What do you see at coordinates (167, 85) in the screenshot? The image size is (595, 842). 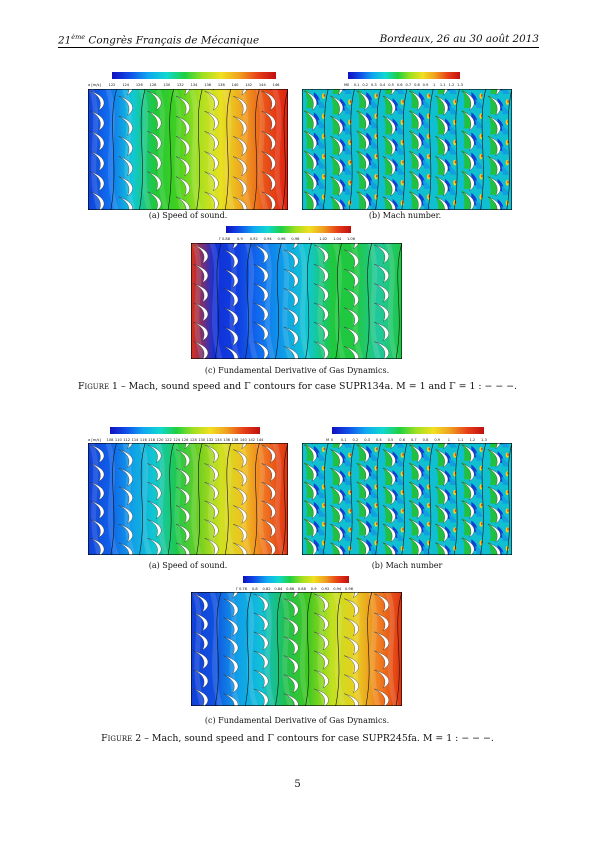 I see `colorbar-tick-label: 130` at bounding box center [167, 85].